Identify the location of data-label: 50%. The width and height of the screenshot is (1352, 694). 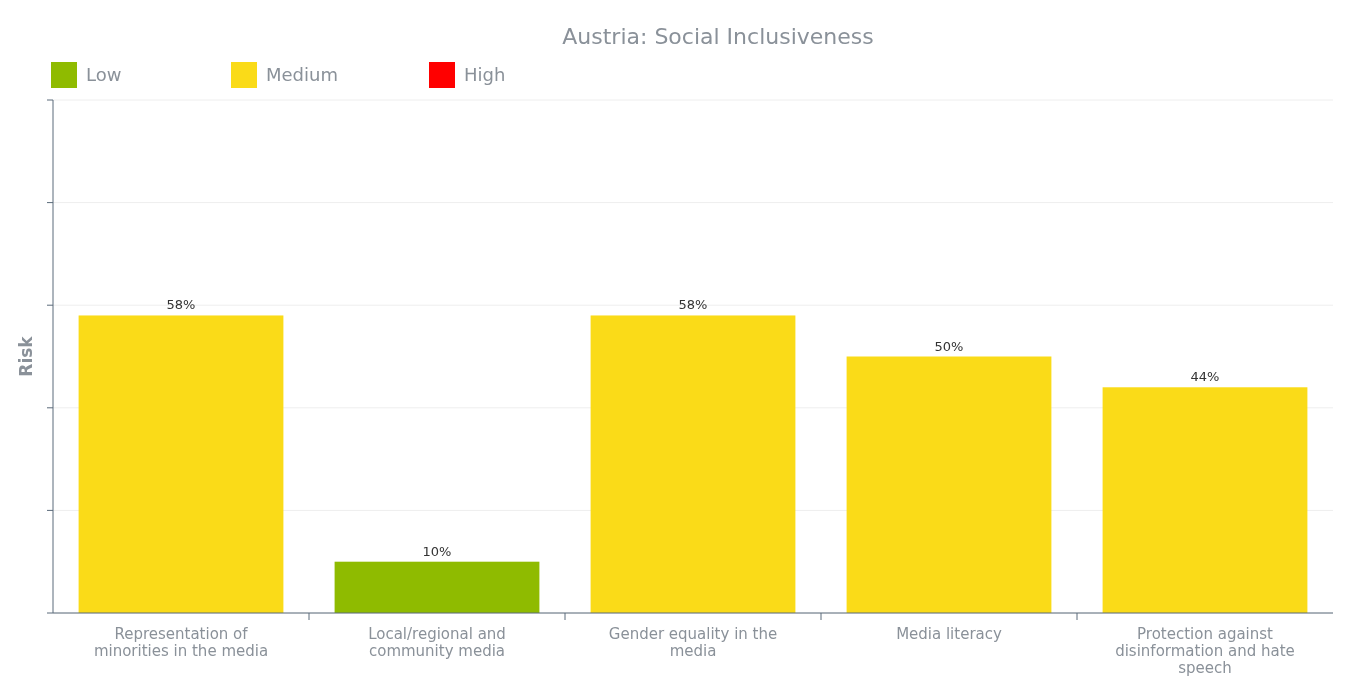
(949, 346).